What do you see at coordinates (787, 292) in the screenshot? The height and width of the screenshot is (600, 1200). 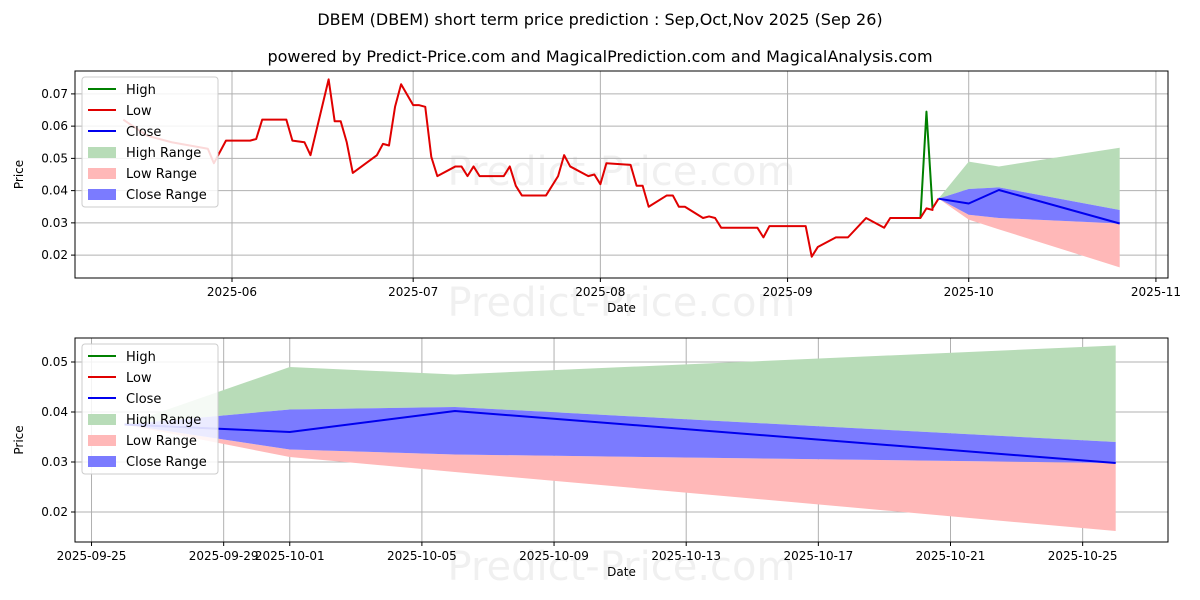 I see `x-tick-label: 2025-09` at bounding box center [787, 292].